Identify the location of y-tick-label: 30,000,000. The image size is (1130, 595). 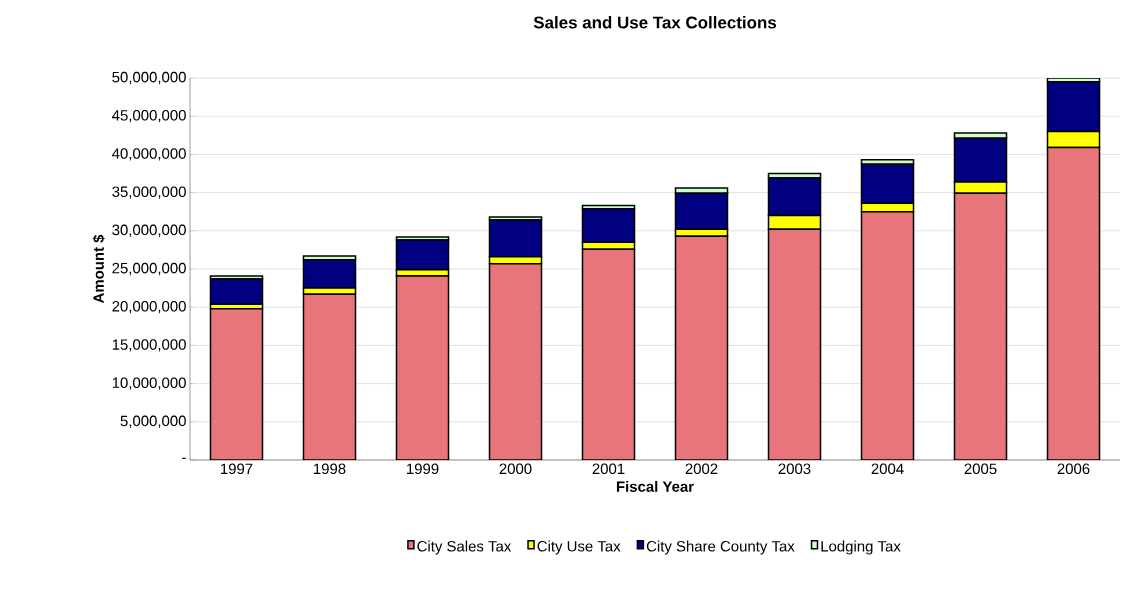
(149, 230).